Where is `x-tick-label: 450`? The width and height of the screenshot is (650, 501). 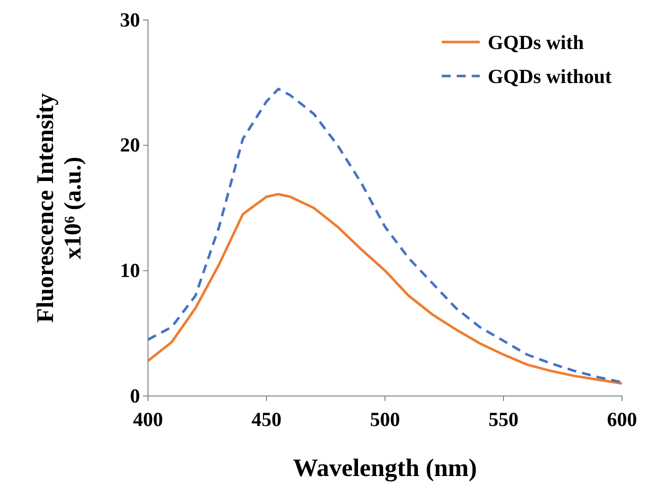 x-tick-label: 450 is located at coordinates (267, 420).